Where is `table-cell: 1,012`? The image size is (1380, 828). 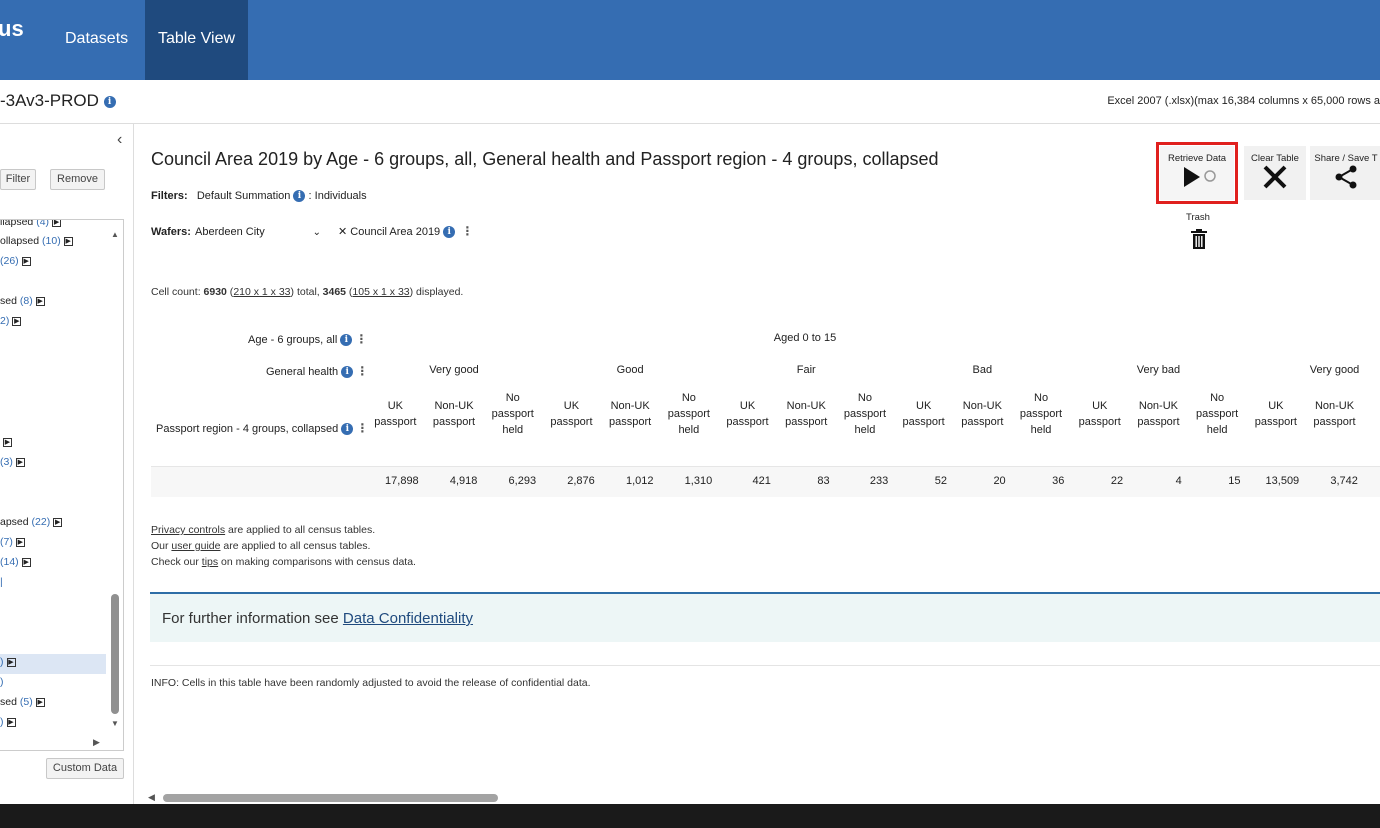 table-cell: 1,012 is located at coordinates (639, 481).